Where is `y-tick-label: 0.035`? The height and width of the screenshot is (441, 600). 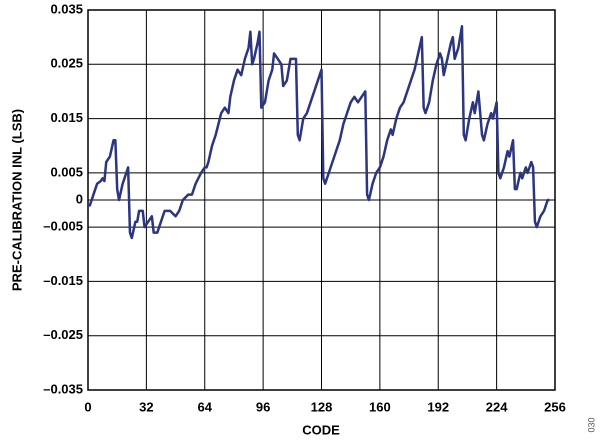
y-tick-label: 0.035 is located at coordinates (66, 8).